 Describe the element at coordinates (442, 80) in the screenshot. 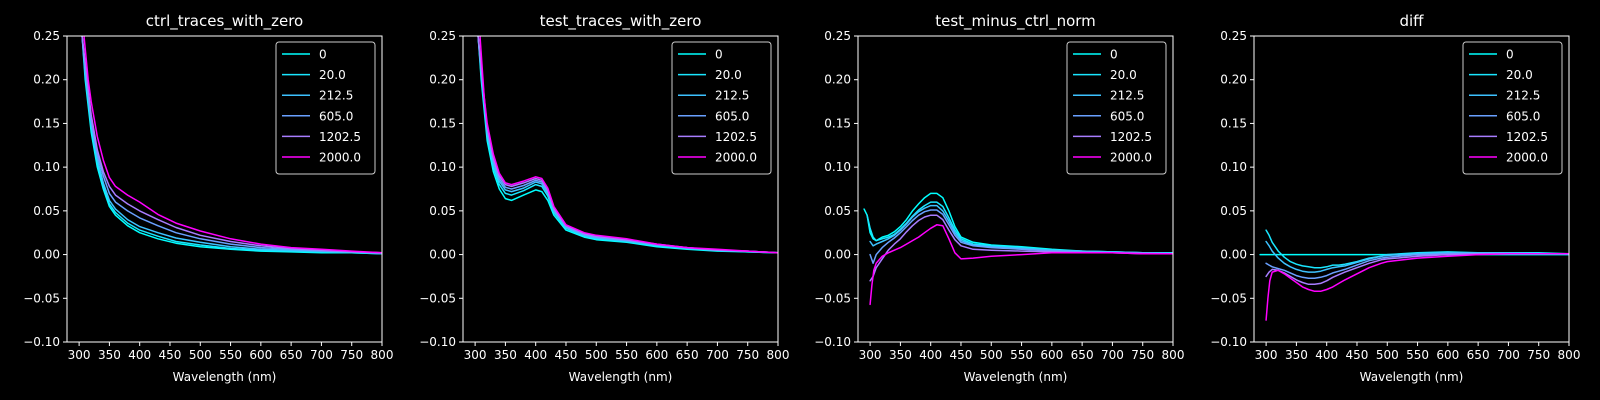

I see `chart-2-y-tick-label: 0.20` at that location.